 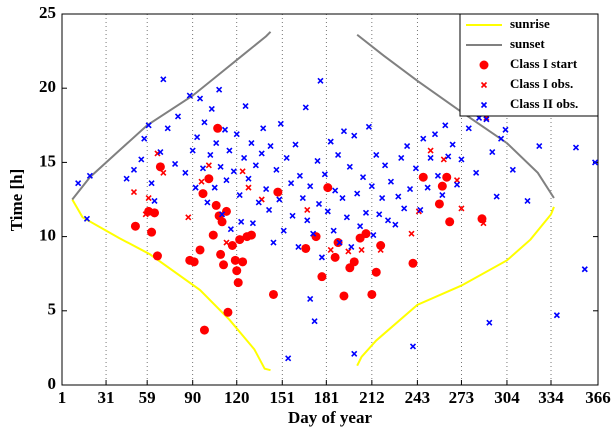 I want to click on y-tick-label: 0, so click(x=52, y=383).